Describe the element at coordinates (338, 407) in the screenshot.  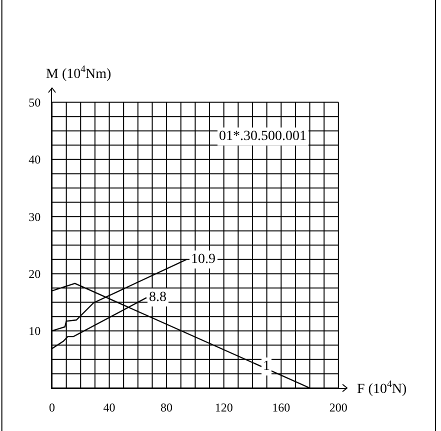
I see `x-tick-label: 200` at that location.